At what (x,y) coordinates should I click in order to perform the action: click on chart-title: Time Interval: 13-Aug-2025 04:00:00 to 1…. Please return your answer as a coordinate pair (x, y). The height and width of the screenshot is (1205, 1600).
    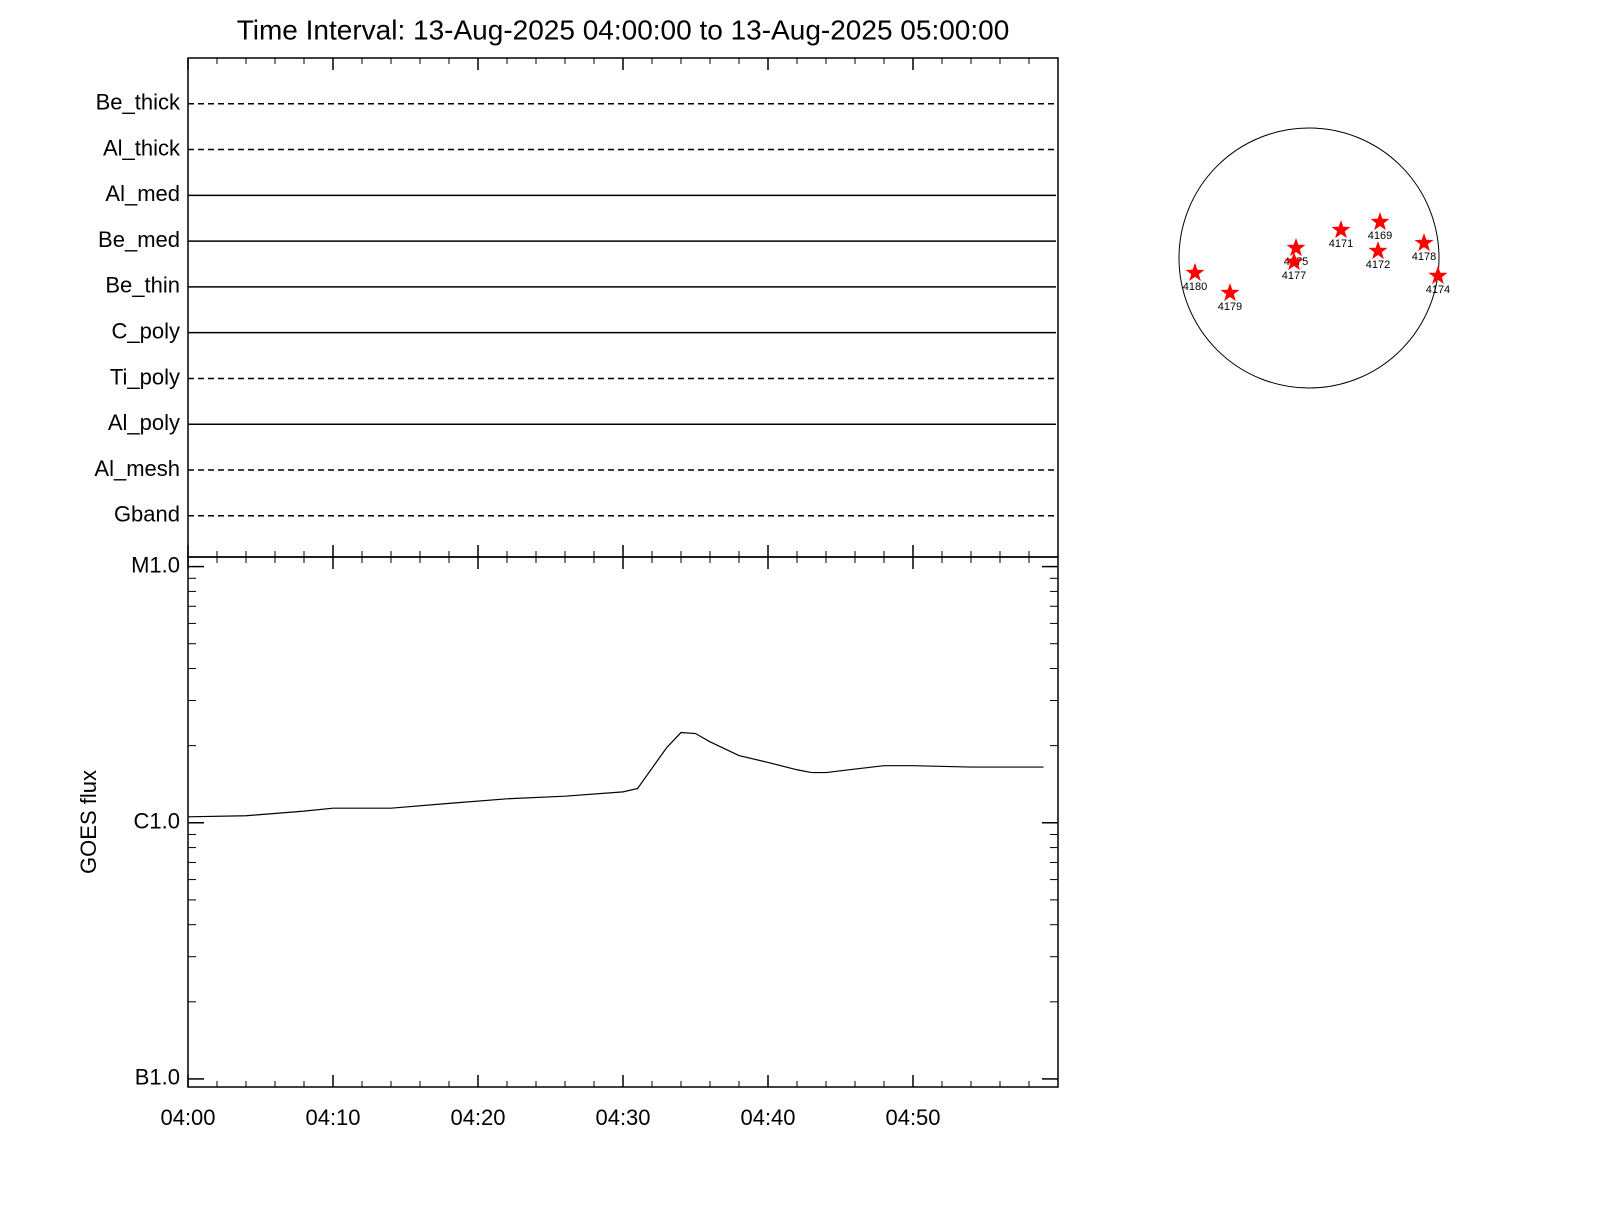
    Looking at the image, I should click on (623, 29).